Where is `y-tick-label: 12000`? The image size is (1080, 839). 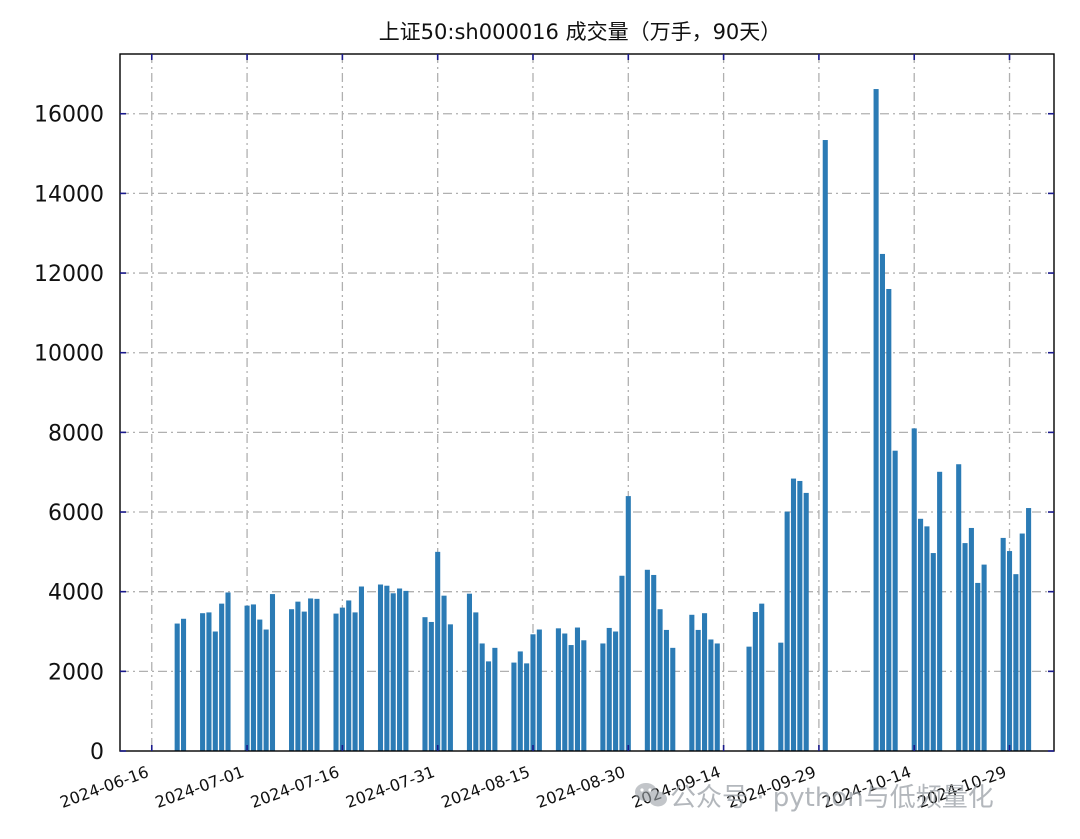
y-tick-label: 12000 is located at coordinates (69, 274).